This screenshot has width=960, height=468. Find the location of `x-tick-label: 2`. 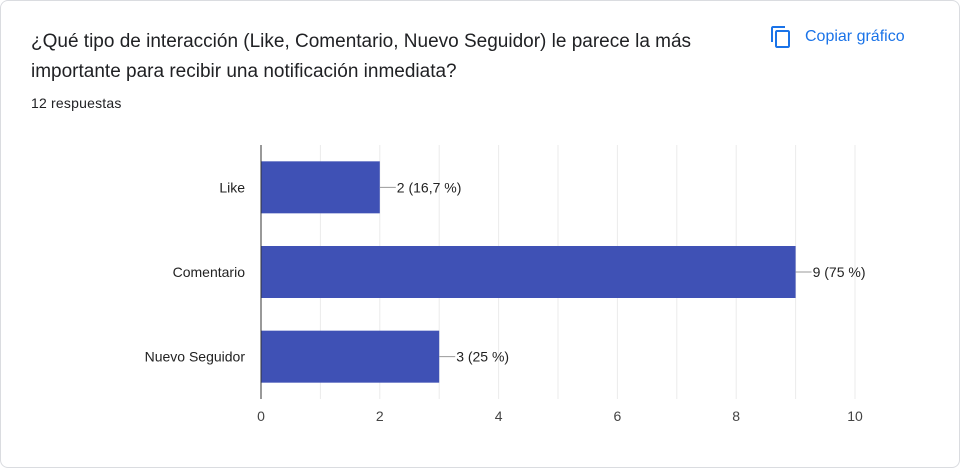

x-tick-label: 2 is located at coordinates (380, 416).